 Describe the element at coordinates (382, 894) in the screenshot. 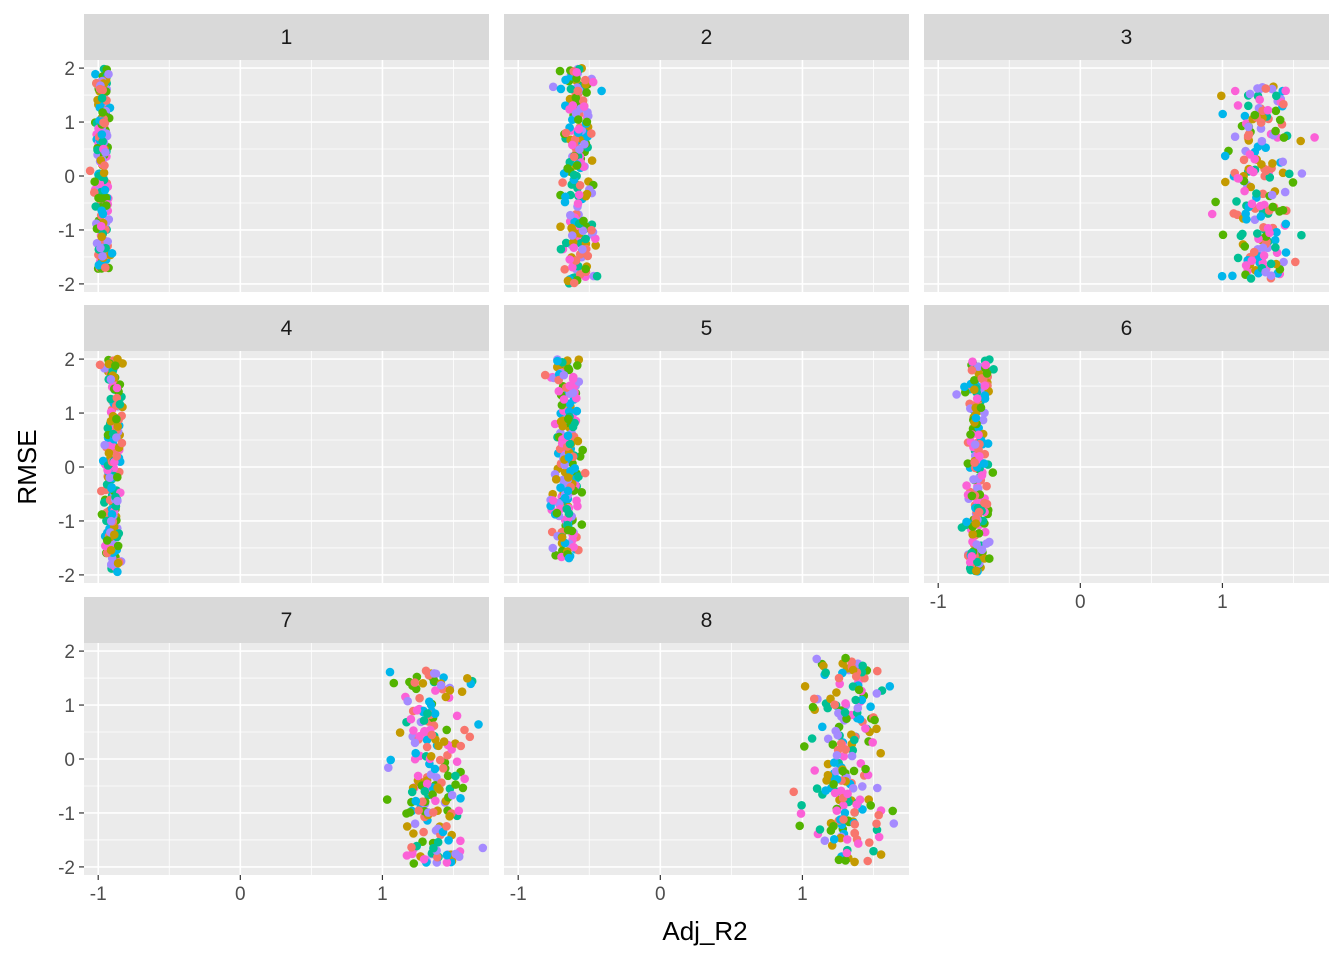

I see `x-tick-label: 1` at that location.